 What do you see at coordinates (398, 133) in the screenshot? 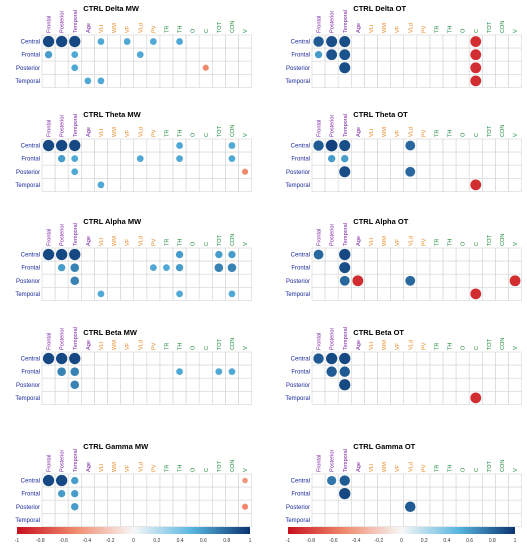
I see `column-label: VF` at bounding box center [398, 133].